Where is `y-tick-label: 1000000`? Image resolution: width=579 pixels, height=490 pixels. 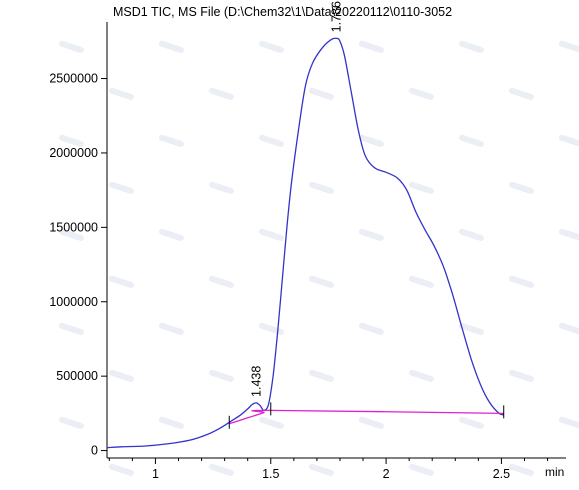
y-tick-label: 1000000 is located at coordinates (73, 302).